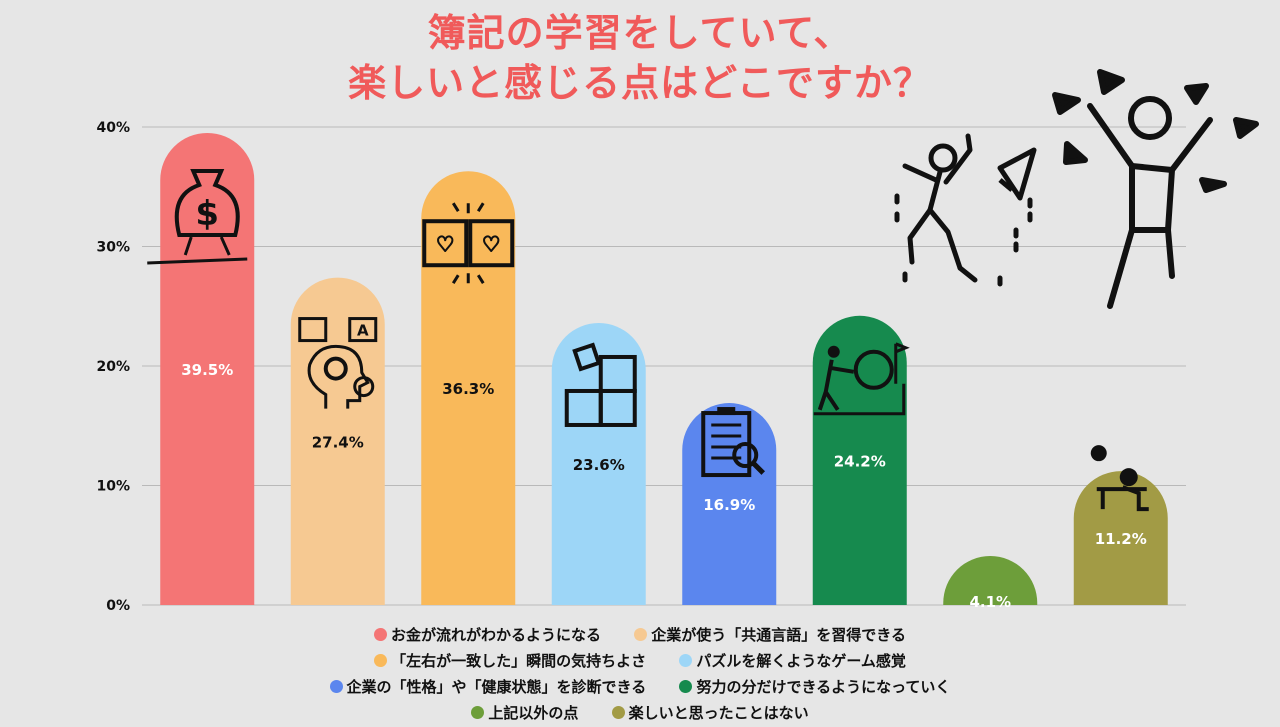 The height and width of the screenshot is (727, 1280). I want to click on value-label: 39.5%, so click(207, 370).